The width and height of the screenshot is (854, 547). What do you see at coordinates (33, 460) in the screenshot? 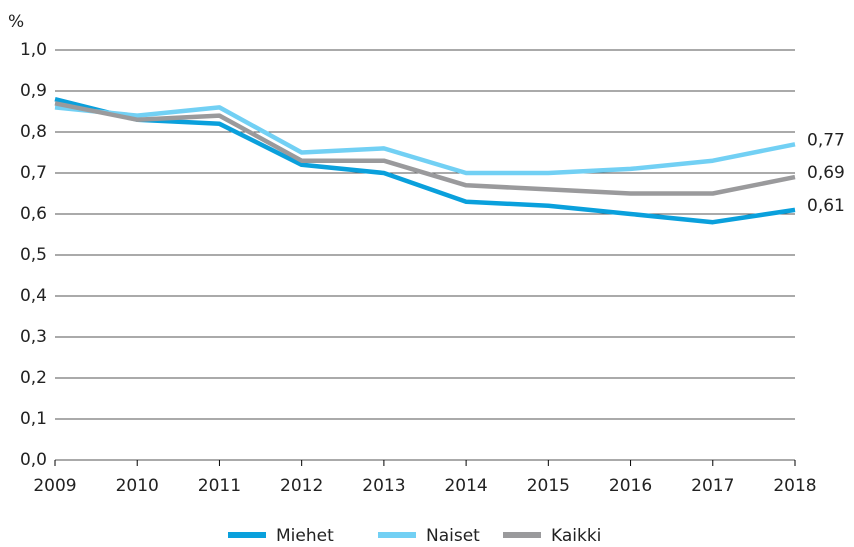
I see `y-tick-label: 0,0` at bounding box center [33, 460].